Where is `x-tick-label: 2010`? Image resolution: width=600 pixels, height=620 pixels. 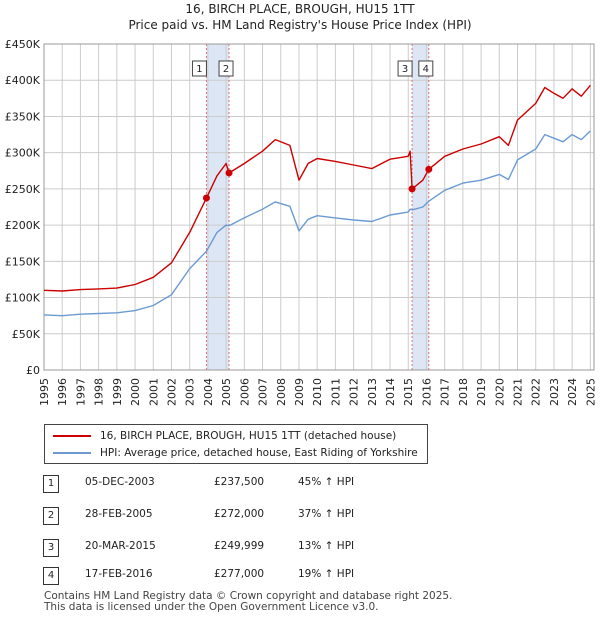 x-tick-label: 2010 is located at coordinates (317, 392).